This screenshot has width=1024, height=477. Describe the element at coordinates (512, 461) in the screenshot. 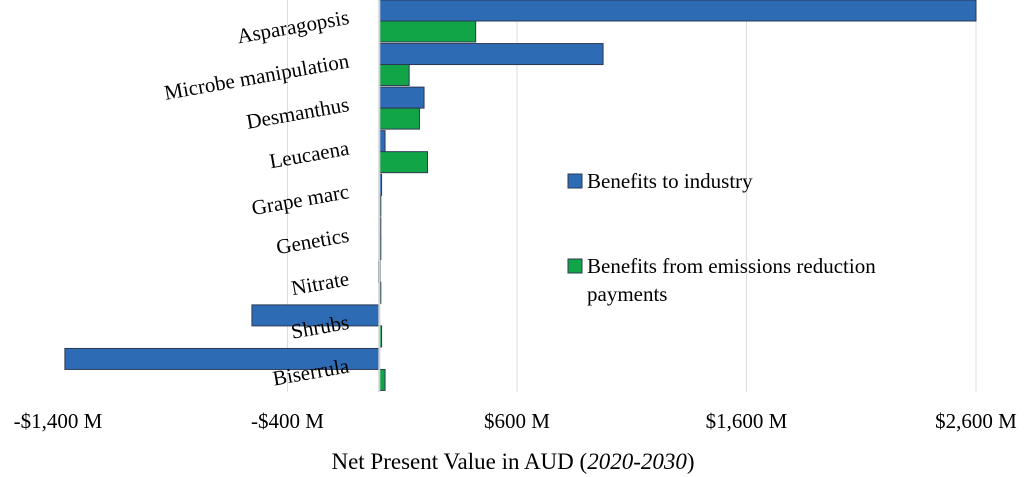

I see `x-axis-title: Net Present Value in AUD (2020-2030)` at that location.